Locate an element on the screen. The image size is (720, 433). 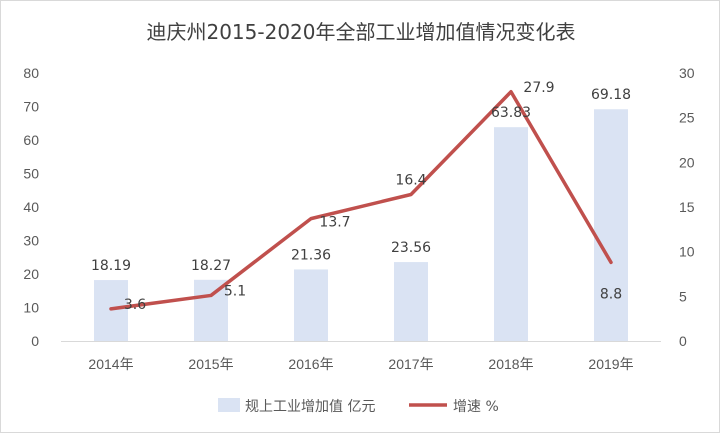
bar-value-label: 18.19 is located at coordinates (111, 266).